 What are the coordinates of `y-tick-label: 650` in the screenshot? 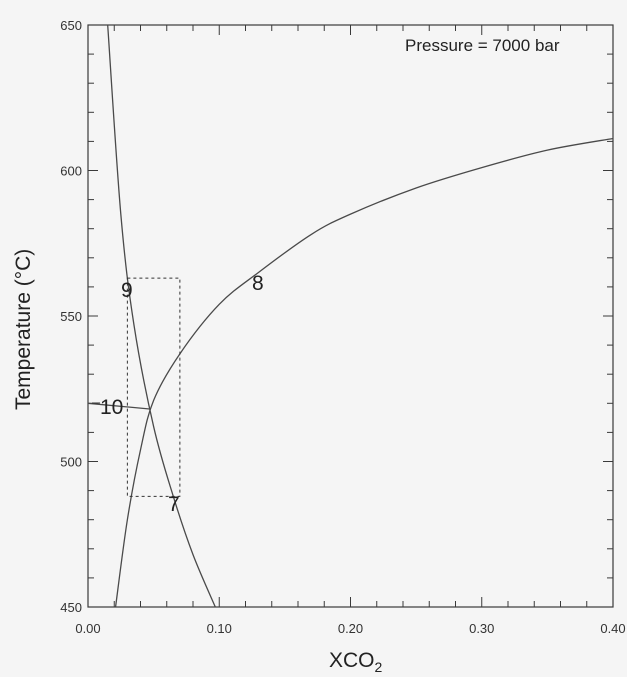 It's located at (71, 25).